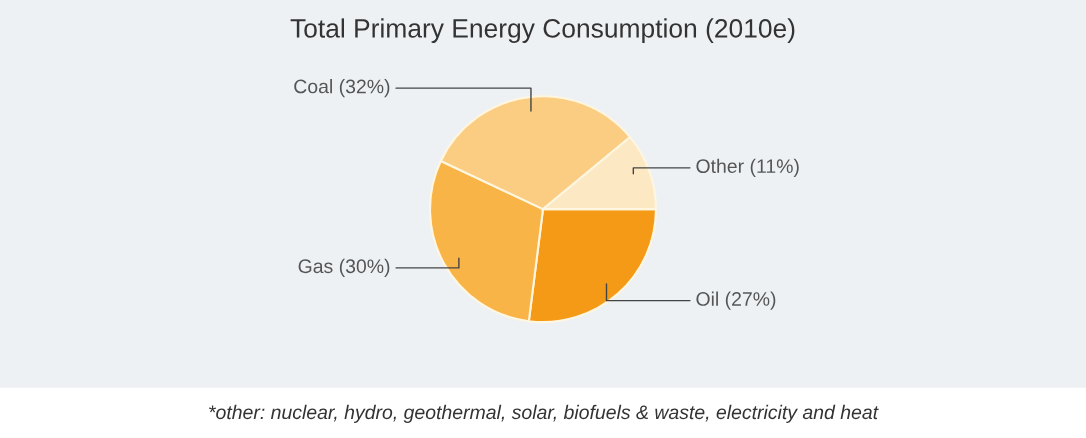 This screenshot has height=438, width=1086. I want to click on slice-label: Coal (32%), so click(342, 88).